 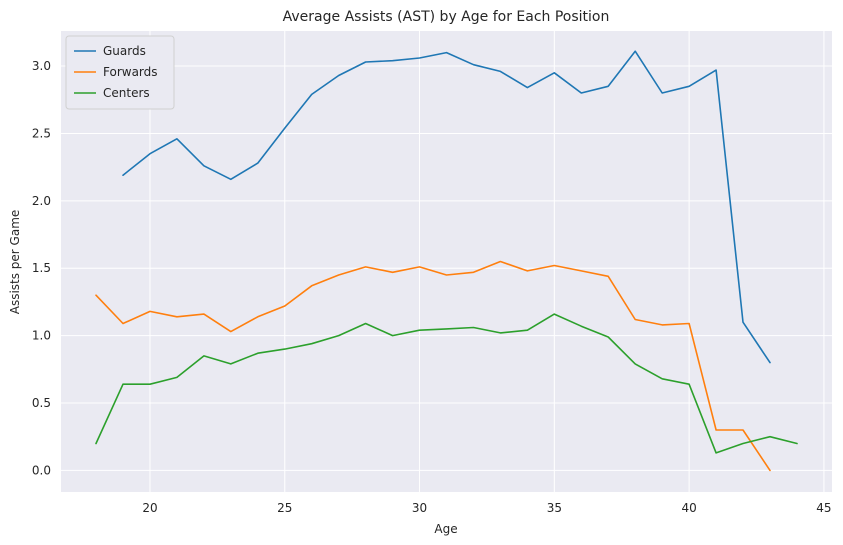 I want to click on x-tick-label: 35, so click(x=554, y=508).